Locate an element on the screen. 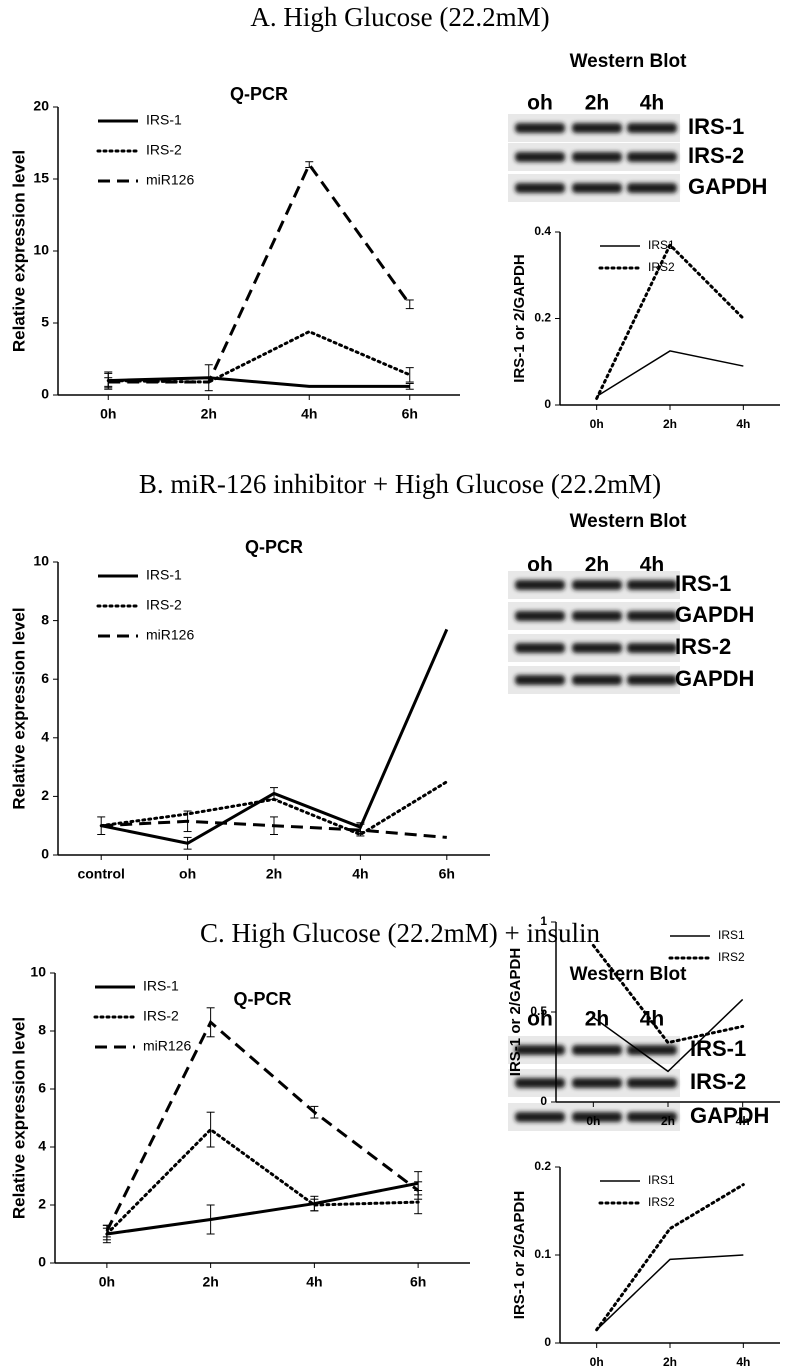 The width and height of the screenshot is (800, 1370). legend-label: IRS-2 is located at coordinates (164, 150).